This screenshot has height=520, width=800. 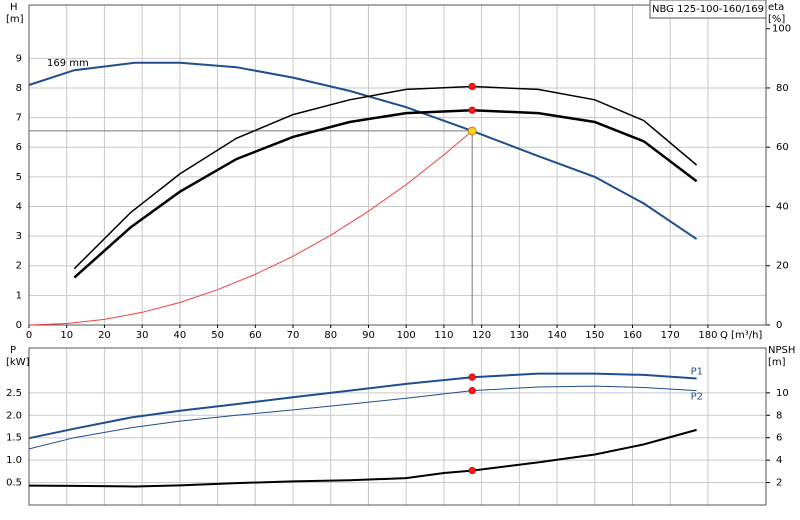 What do you see at coordinates (19, 177) in the screenshot?
I see `y-tick-label: 5` at bounding box center [19, 177].